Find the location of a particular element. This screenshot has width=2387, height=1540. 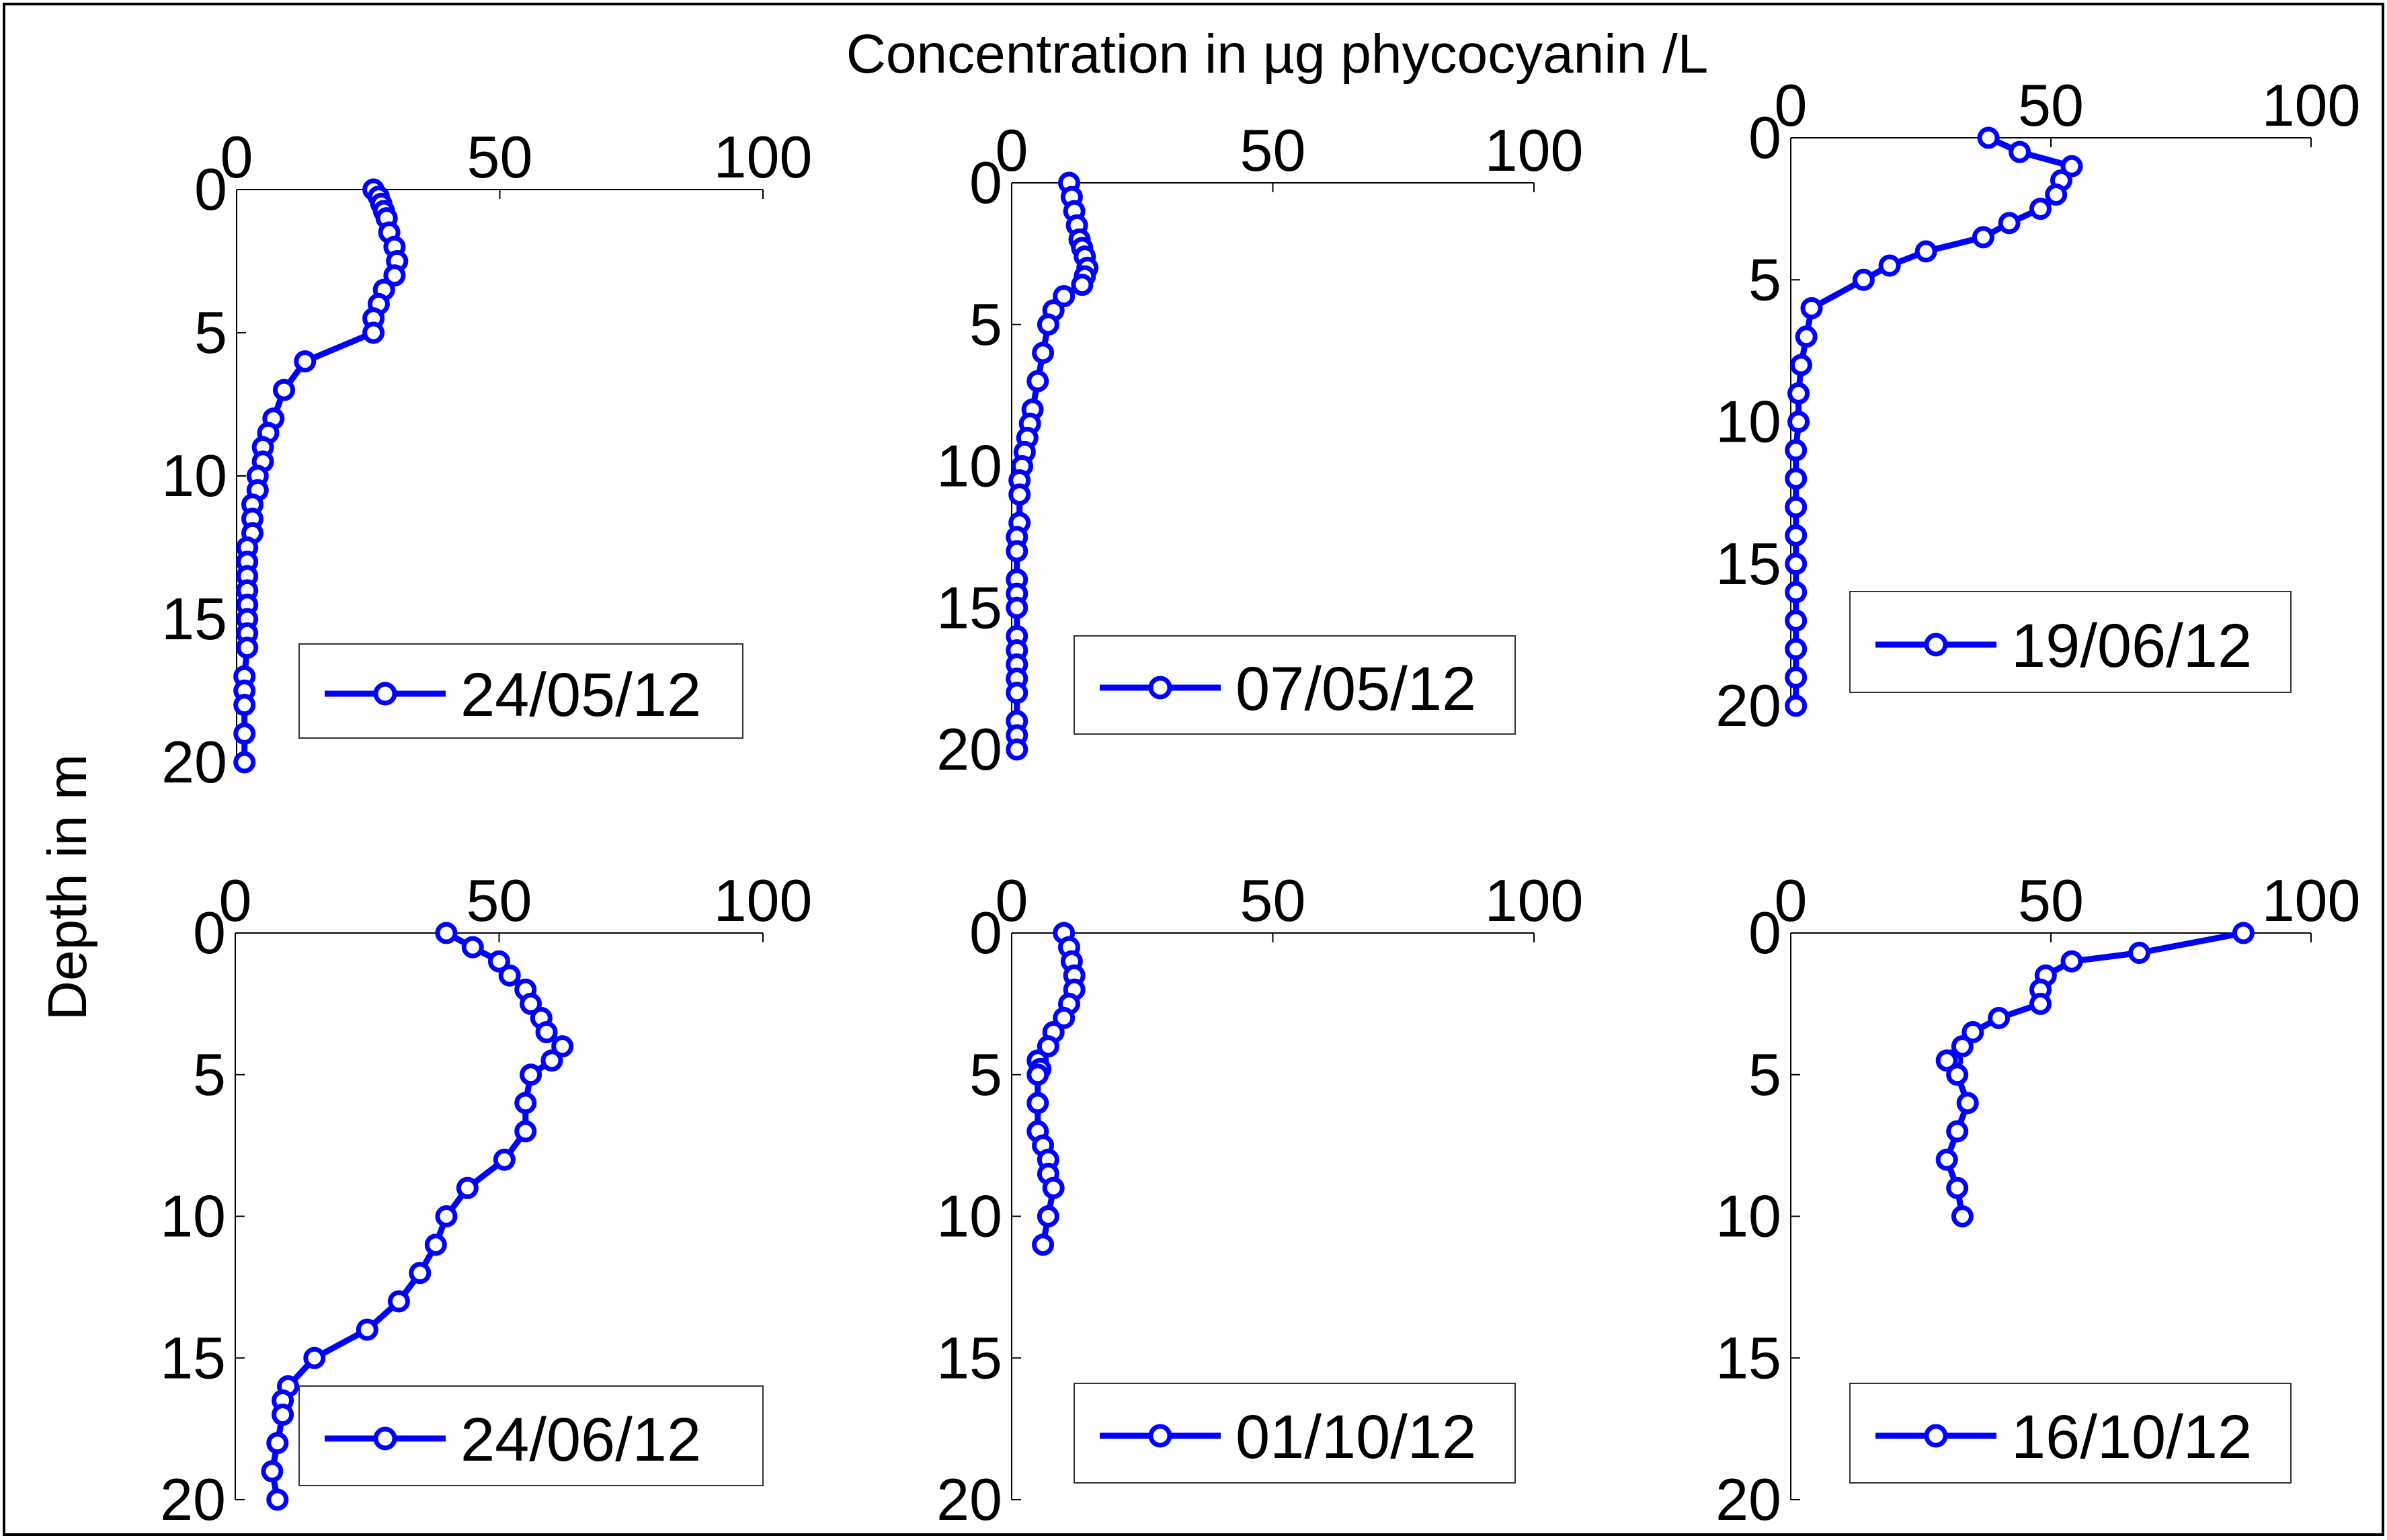

legend: 01/10/12 is located at coordinates (1295, 1434).